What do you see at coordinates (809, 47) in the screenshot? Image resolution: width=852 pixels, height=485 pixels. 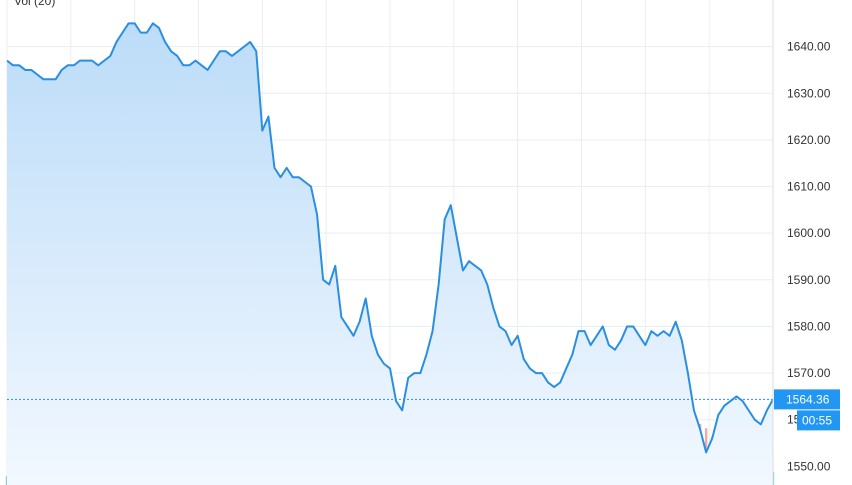 I see `y-tick-label: 1640.00` at bounding box center [809, 47].